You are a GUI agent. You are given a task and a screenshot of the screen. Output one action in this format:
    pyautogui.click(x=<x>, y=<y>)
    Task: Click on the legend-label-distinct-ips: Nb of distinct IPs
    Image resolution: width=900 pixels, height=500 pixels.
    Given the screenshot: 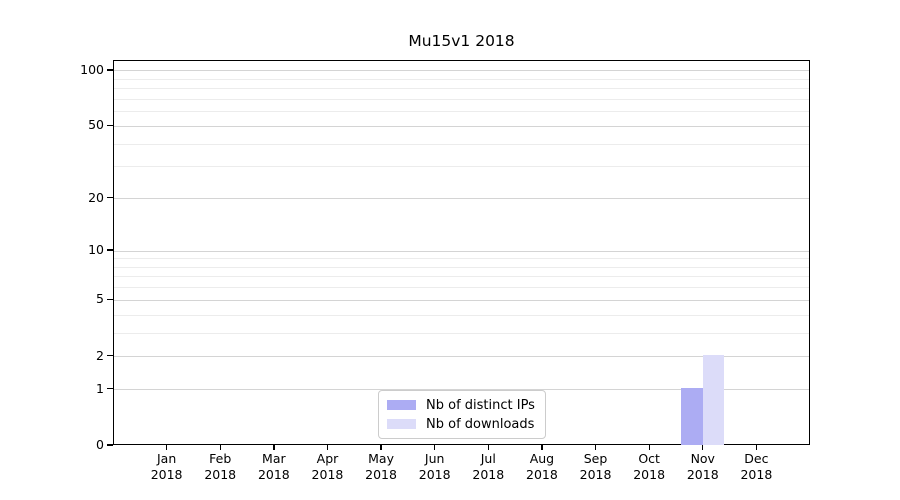 What is the action you would take?
    pyautogui.click(x=480, y=405)
    